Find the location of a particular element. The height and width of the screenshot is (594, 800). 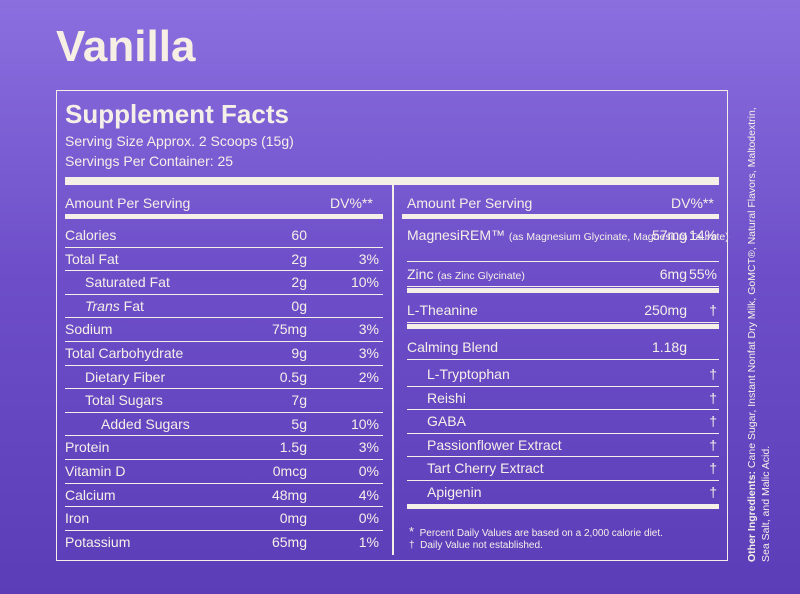

nutrient-row: Saturated Fat 2g 10% is located at coordinates (224, 283).